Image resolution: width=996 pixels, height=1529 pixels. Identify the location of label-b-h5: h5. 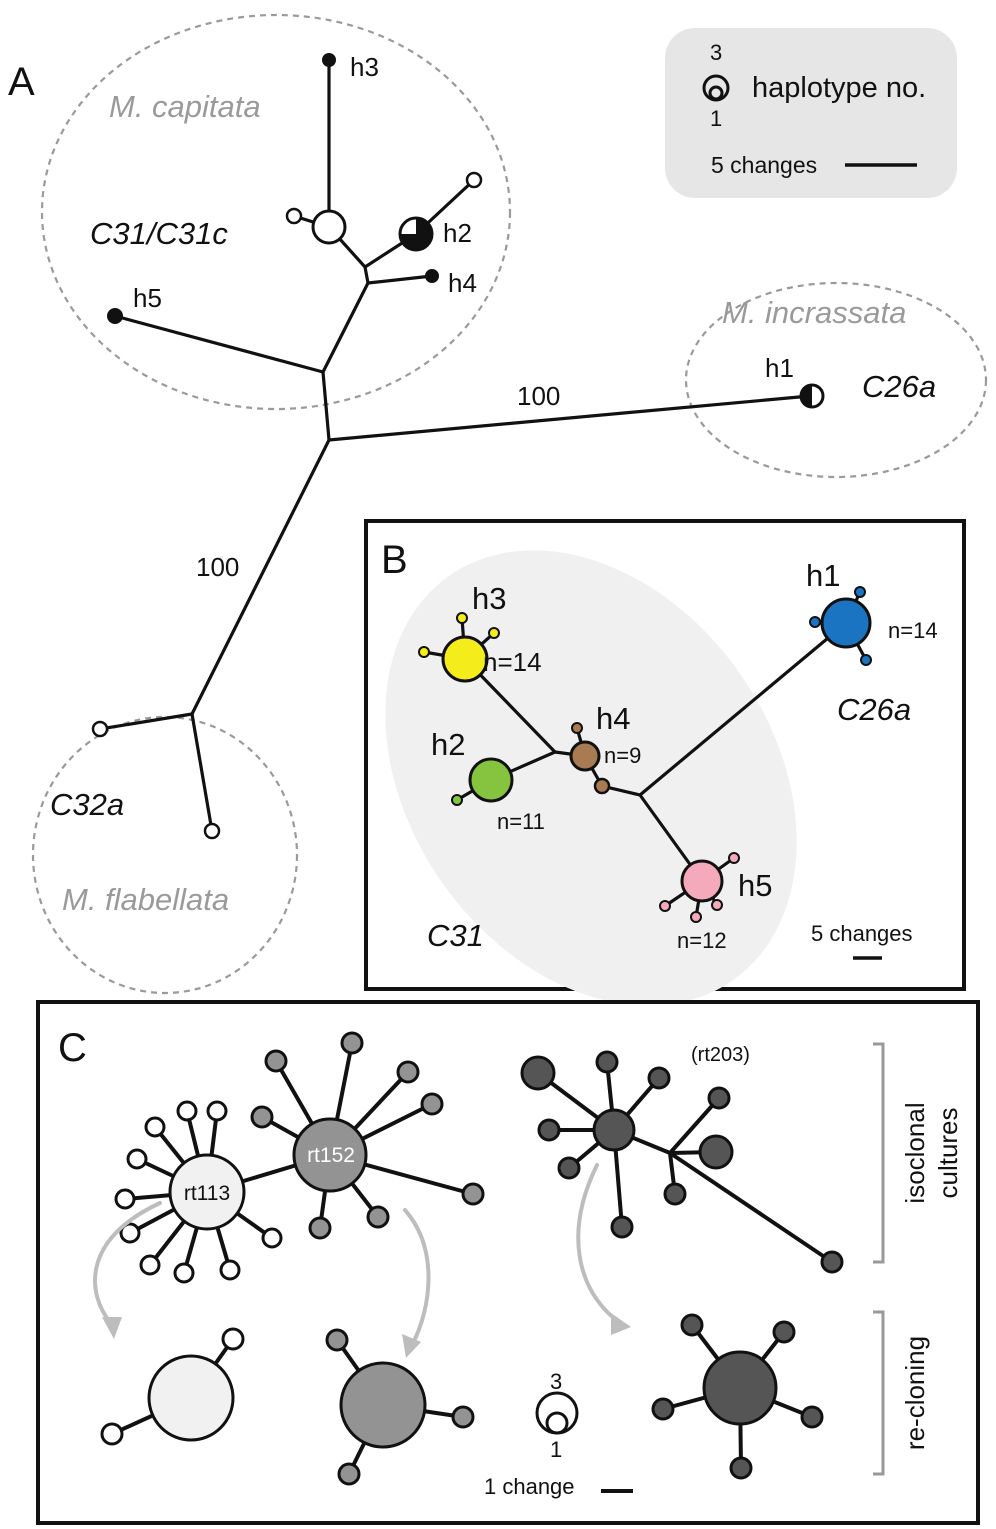
(755, 885).